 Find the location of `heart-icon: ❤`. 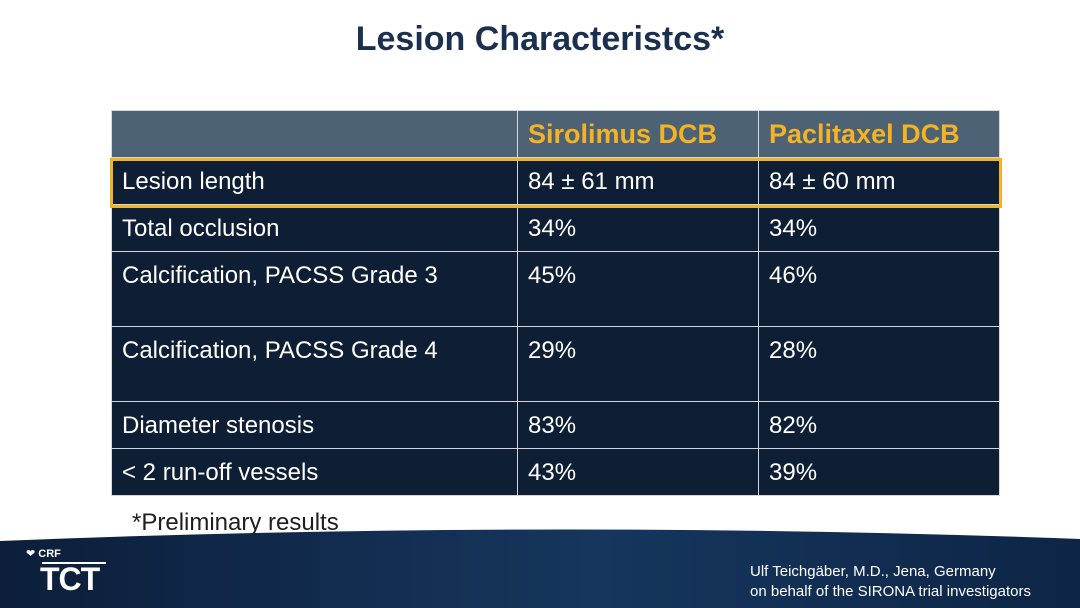

heart-icon: ❤ is located at coordinates (31, 554).